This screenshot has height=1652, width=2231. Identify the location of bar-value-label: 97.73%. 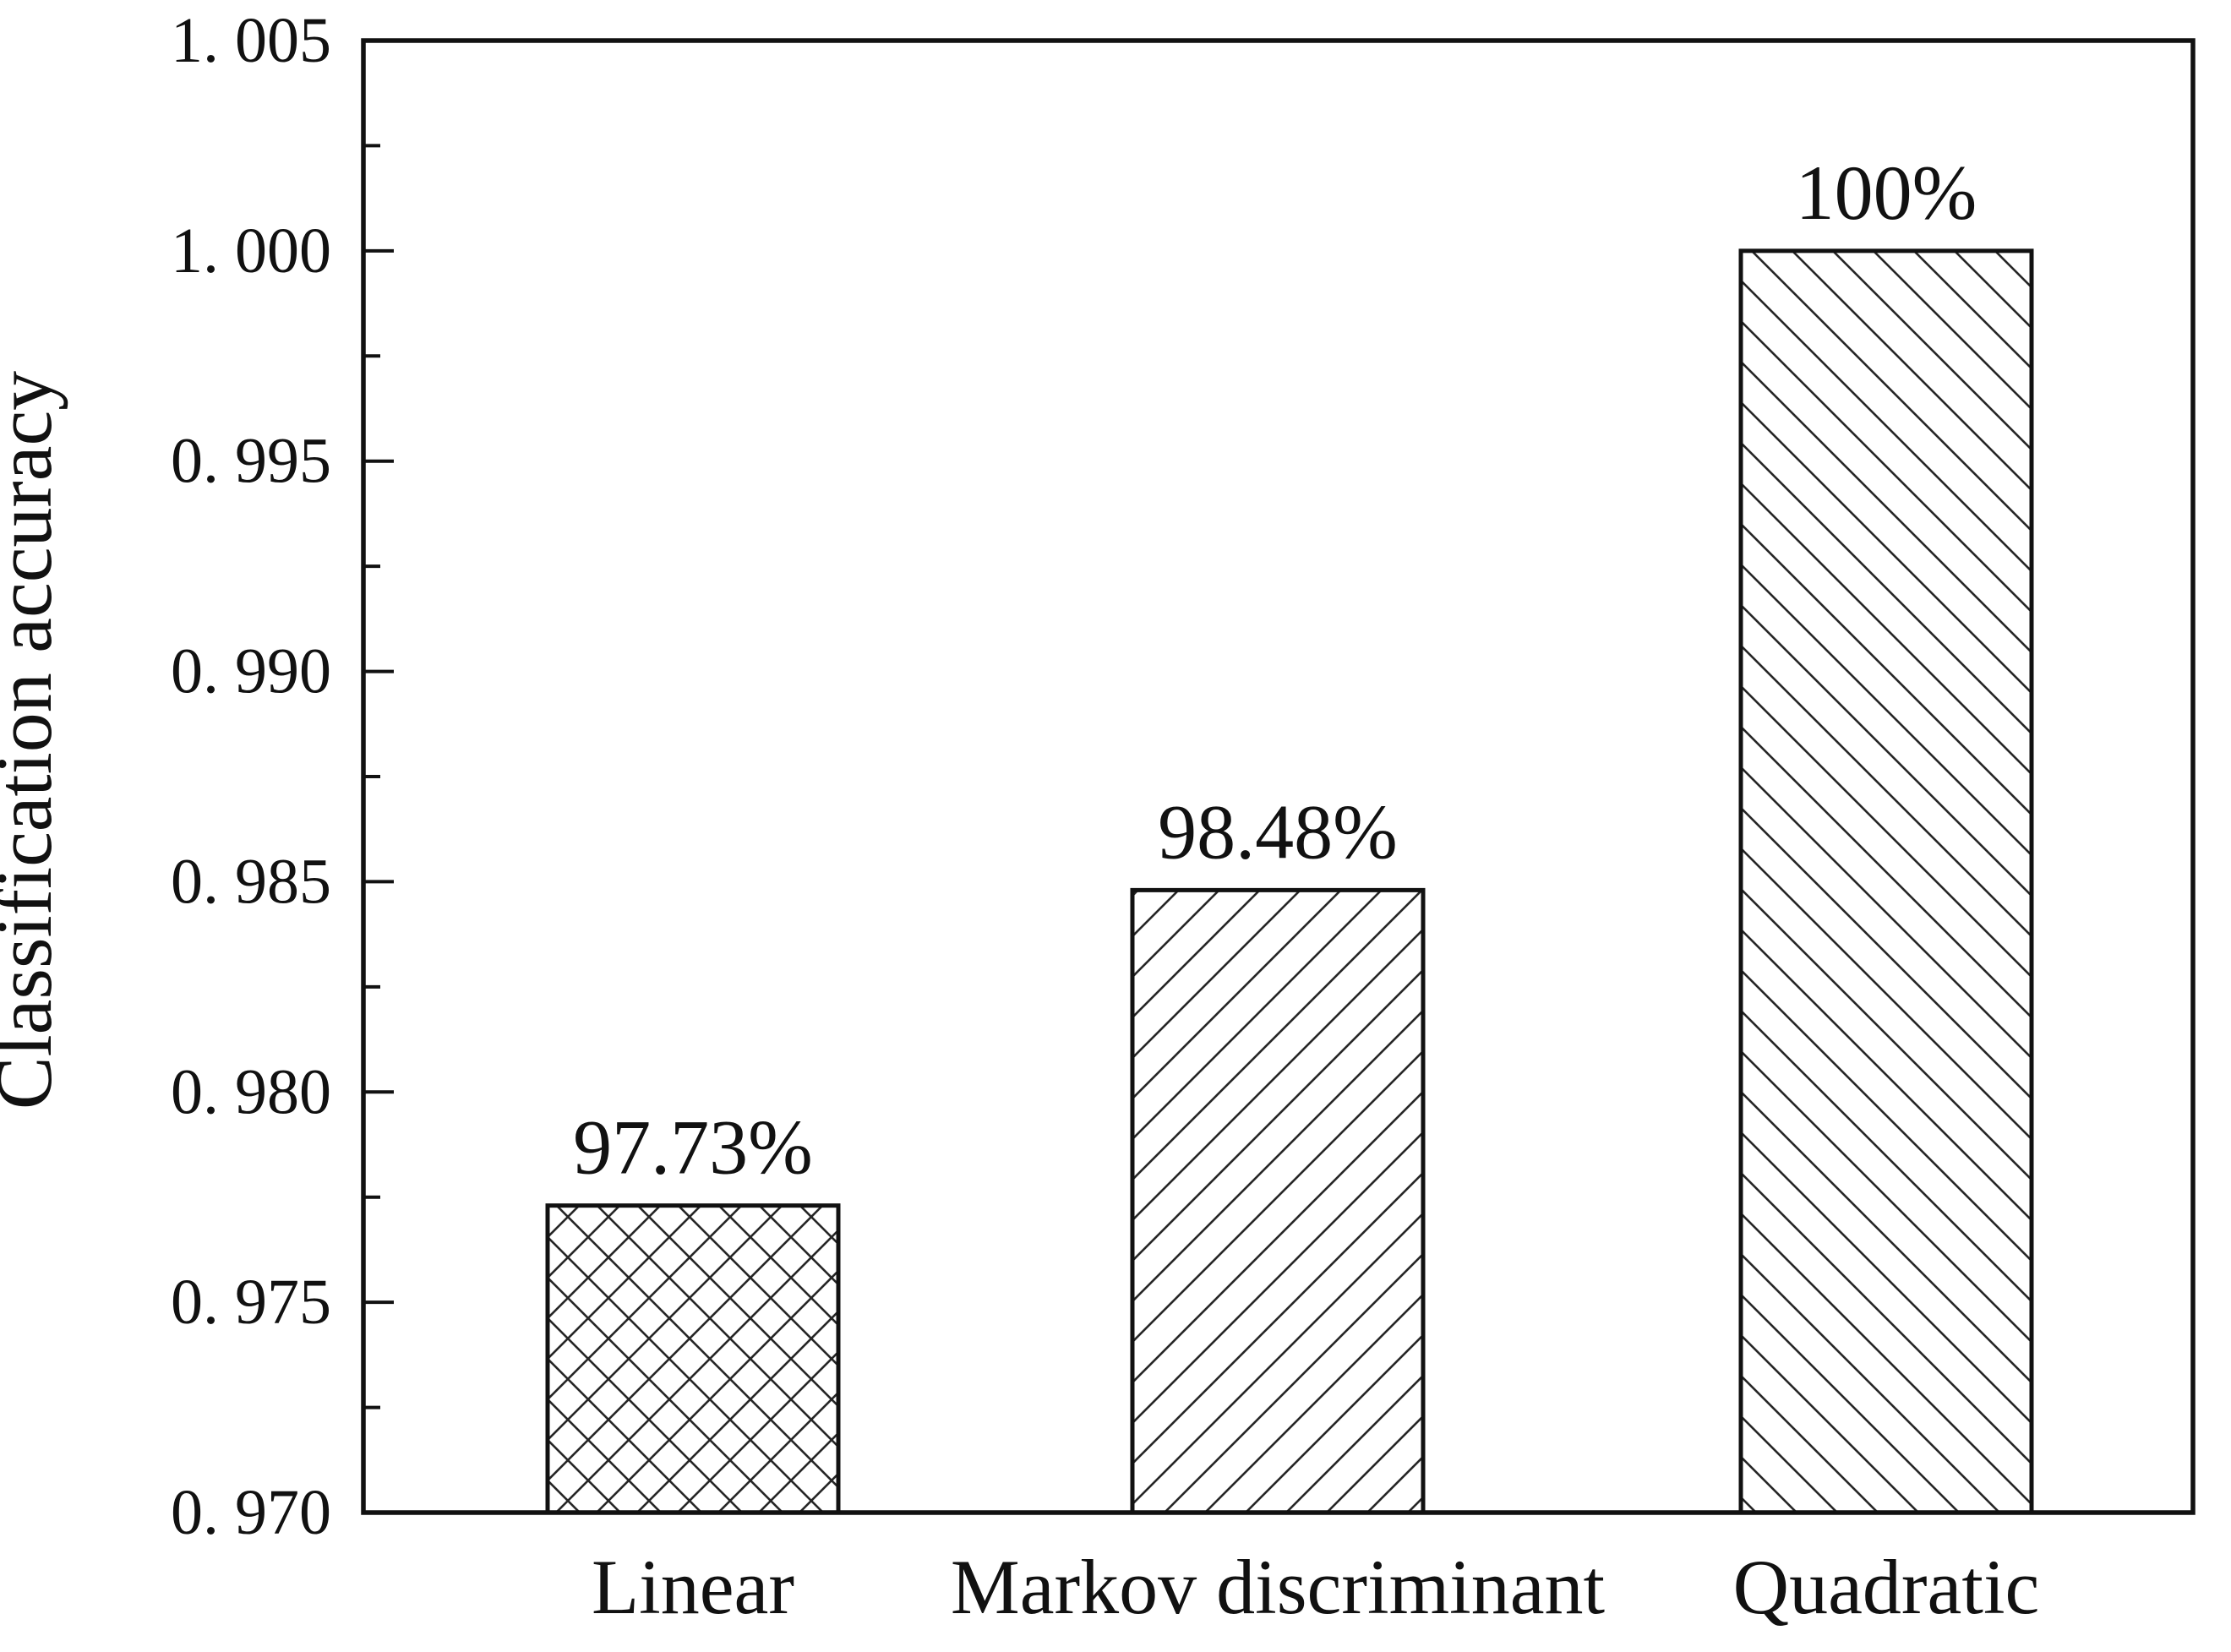
(693, 1147).